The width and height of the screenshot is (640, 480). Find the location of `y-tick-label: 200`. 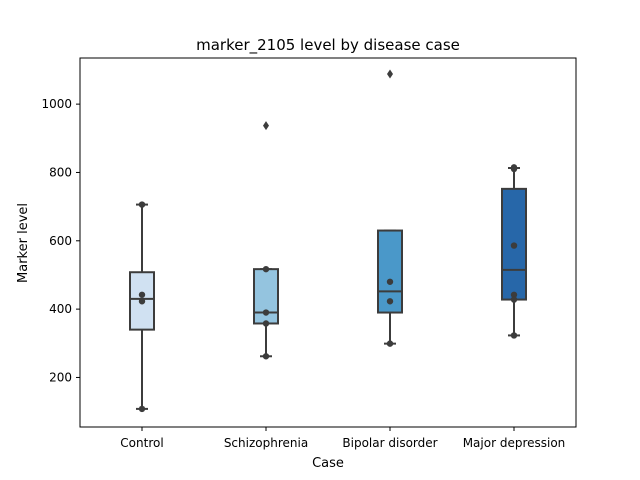

y-tick-label: 200 is located at coordinates (60, 377).